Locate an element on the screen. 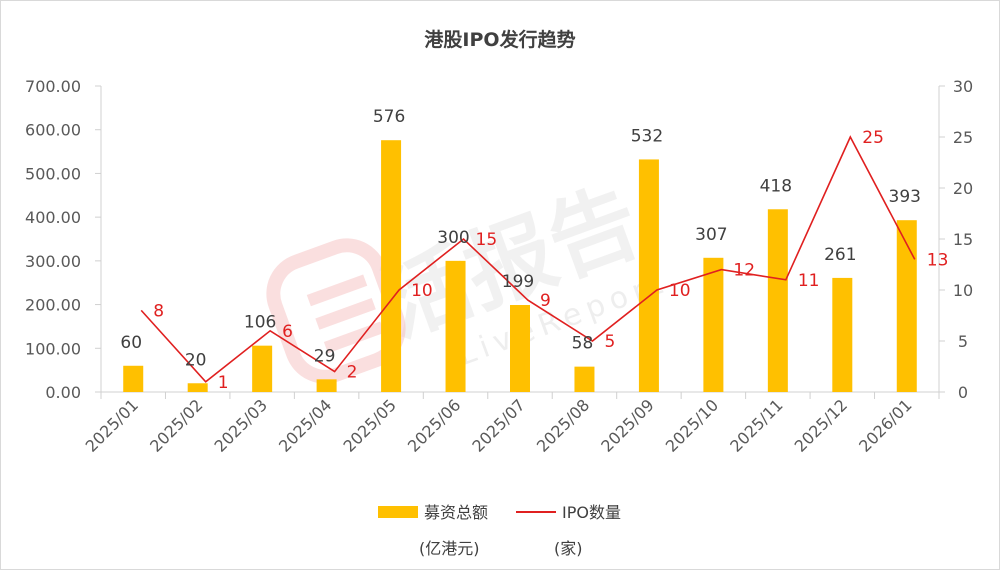 Image resolution: width=1000 pixels, height=570 pixels. x-tick-label: 2025/04 is located at coordinates (305, 425).